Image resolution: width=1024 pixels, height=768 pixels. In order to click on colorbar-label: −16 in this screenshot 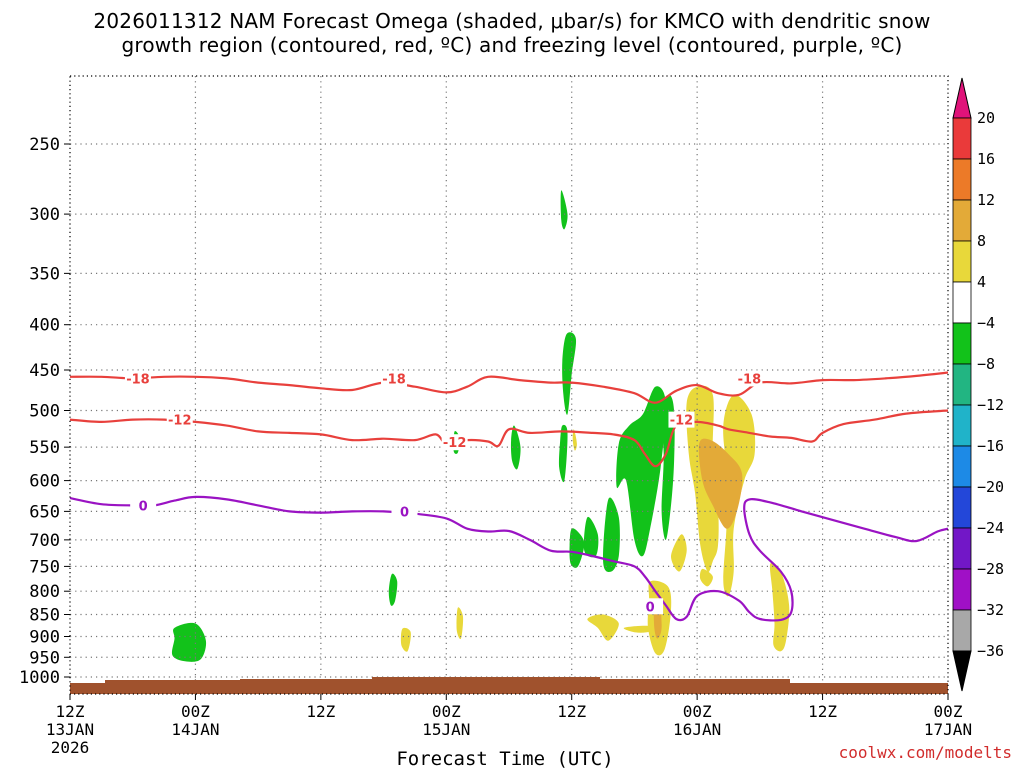, I will do `click(990, 446)`.